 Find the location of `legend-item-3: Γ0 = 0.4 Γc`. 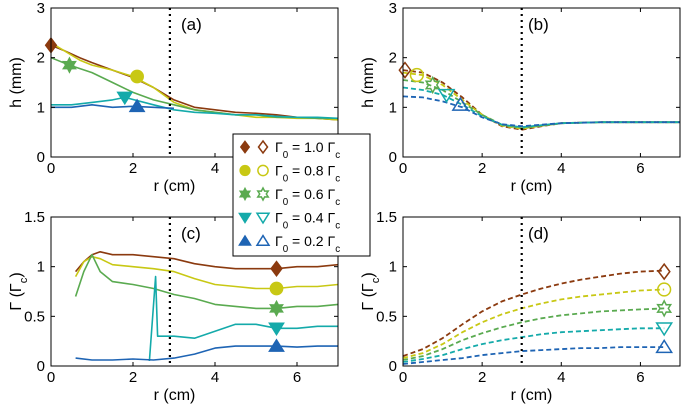

legend-item-3: Γ0 = 0.4 Γc is located at coordinates (289, 221).